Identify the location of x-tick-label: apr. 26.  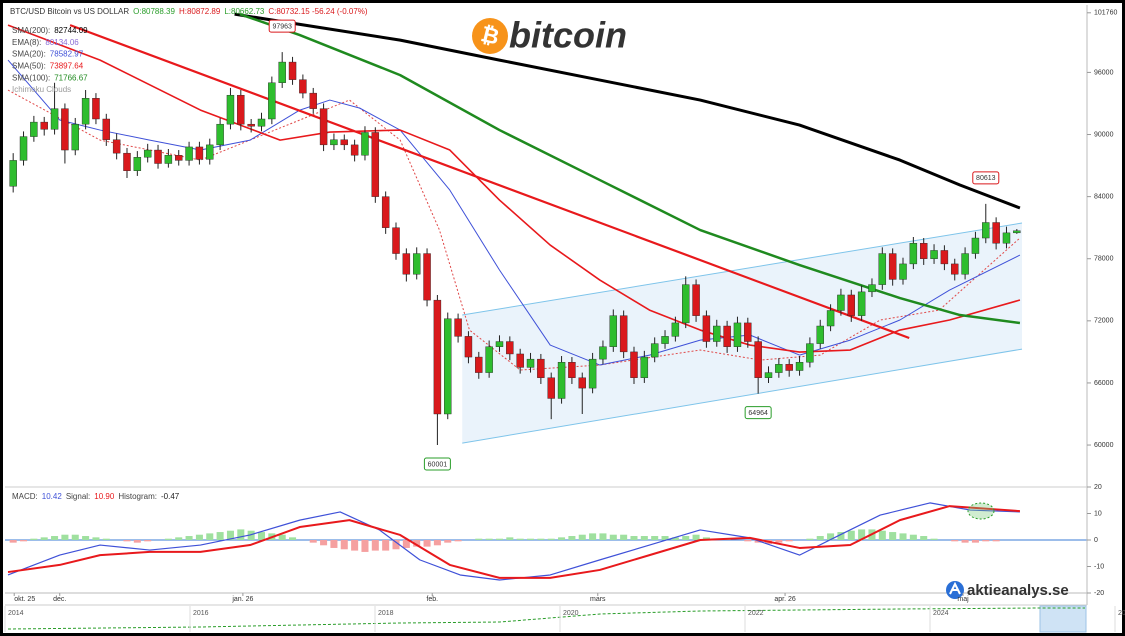
(785, 599).